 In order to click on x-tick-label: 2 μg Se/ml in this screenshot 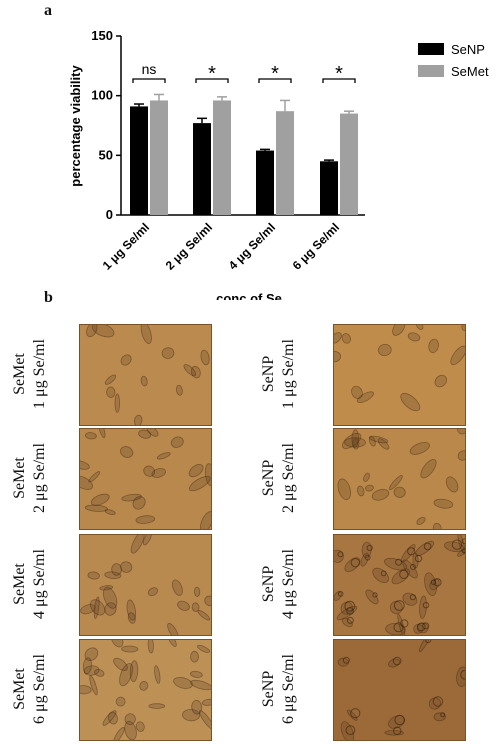, I will do `click(189, 246)`.